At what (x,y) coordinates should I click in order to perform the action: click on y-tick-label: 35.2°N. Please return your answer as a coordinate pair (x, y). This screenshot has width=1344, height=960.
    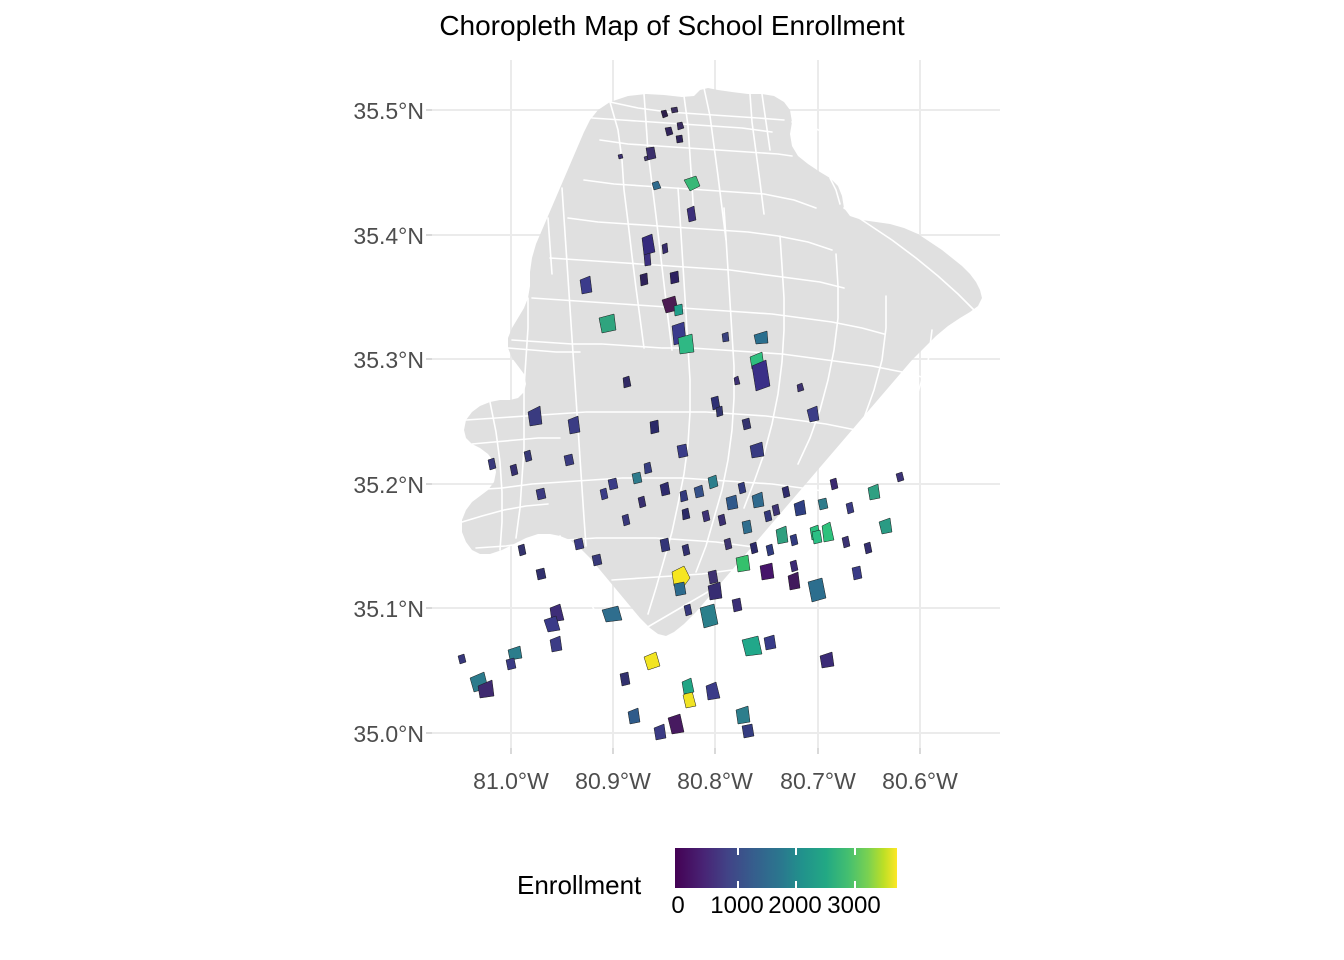
    Looking at the image, I should click on (388, 485).